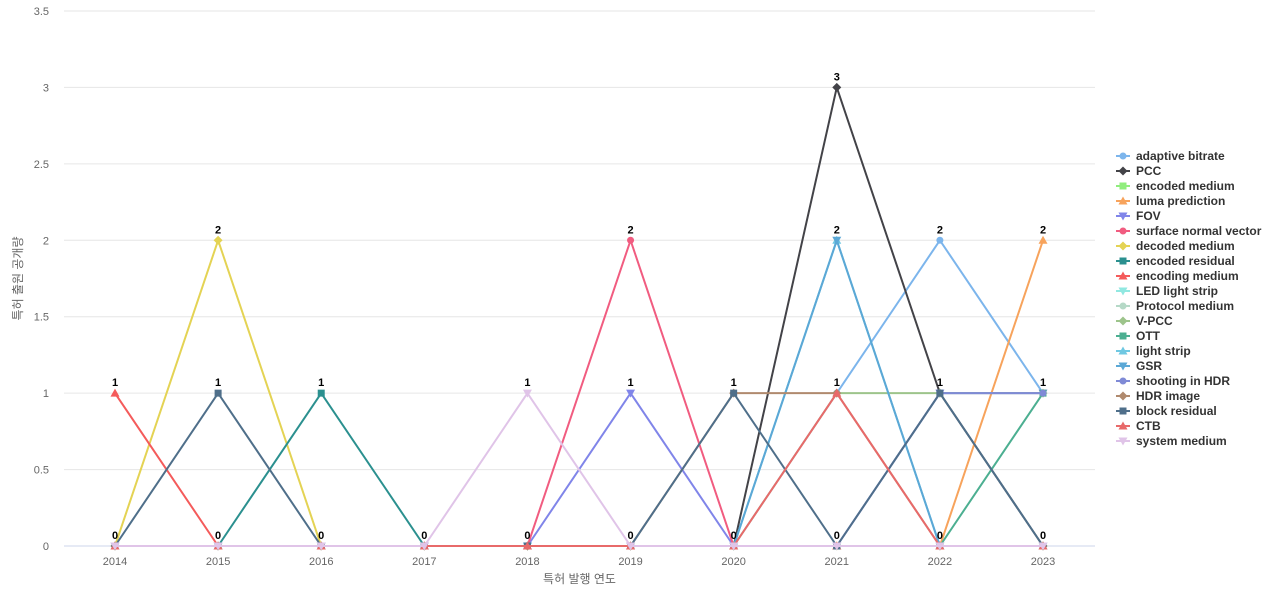 This screenshot has width=1280, height=600. Describe the element at coordinates (1175, 306) in the screenshot. I see `legend-item: Protocol medium` at that location.